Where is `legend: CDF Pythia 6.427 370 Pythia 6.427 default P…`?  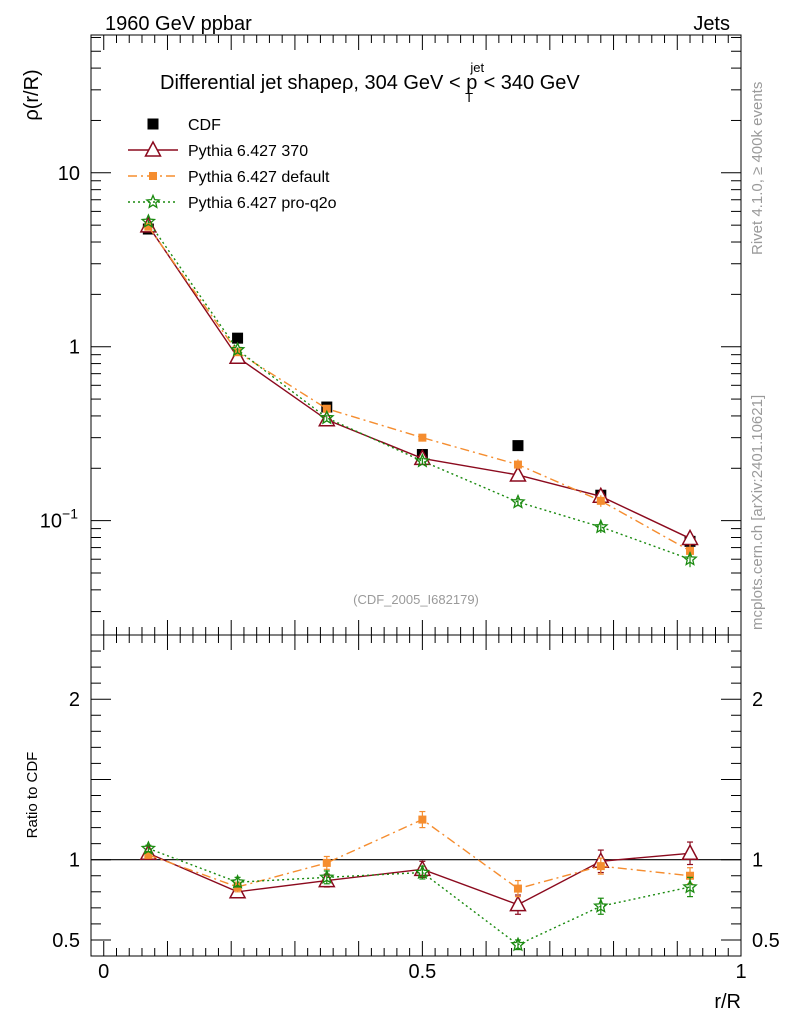
legend: CDF Pythia 6.427 370 Pythia 6.427 default P… is located at coordinates (232, 164).